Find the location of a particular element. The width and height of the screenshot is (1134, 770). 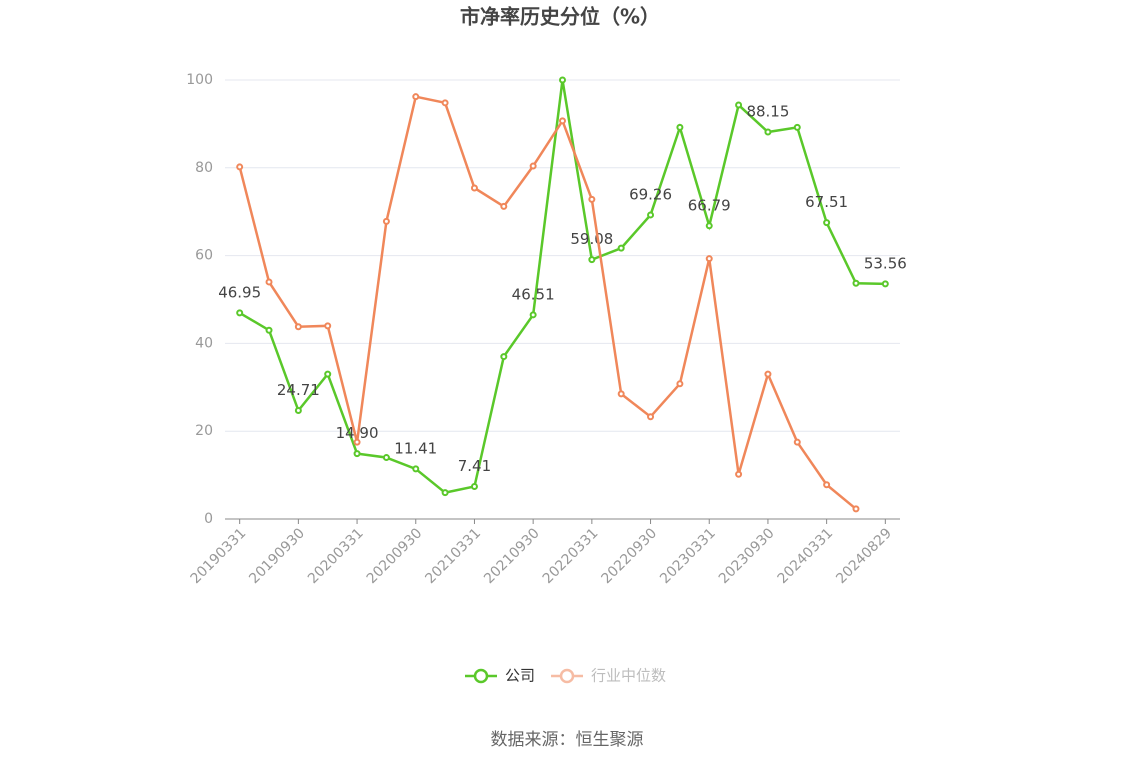

x-tick-label: 20220331 is located at coordinates (571, 556).